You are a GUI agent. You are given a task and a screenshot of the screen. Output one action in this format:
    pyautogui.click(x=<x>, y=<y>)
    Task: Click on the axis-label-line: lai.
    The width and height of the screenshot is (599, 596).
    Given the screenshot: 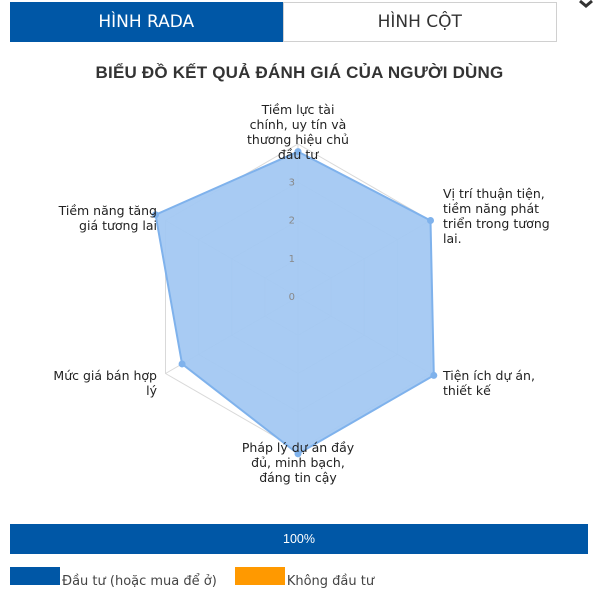 What is the action you would take?
    pyautogui.click(x=452, y=238)
    